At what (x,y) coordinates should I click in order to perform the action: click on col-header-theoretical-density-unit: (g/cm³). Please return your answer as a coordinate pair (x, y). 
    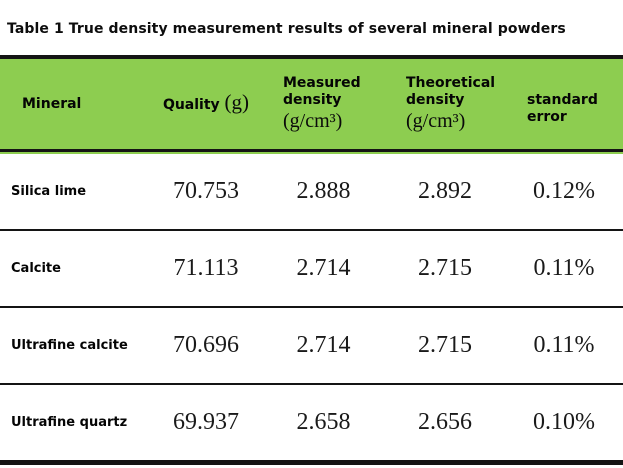
    Looking at the image, I should click on (436, 121).